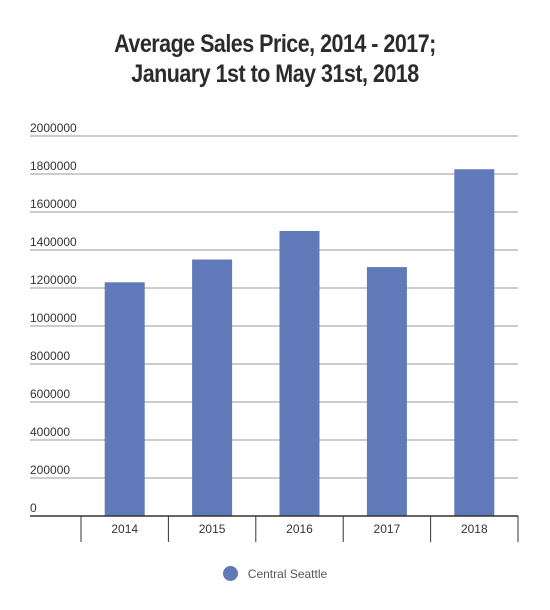  What do you see at coordinates (230, 573) in the screenshot?
I see `legend-swatch-central-seattle` at bounding box center [230, 573].